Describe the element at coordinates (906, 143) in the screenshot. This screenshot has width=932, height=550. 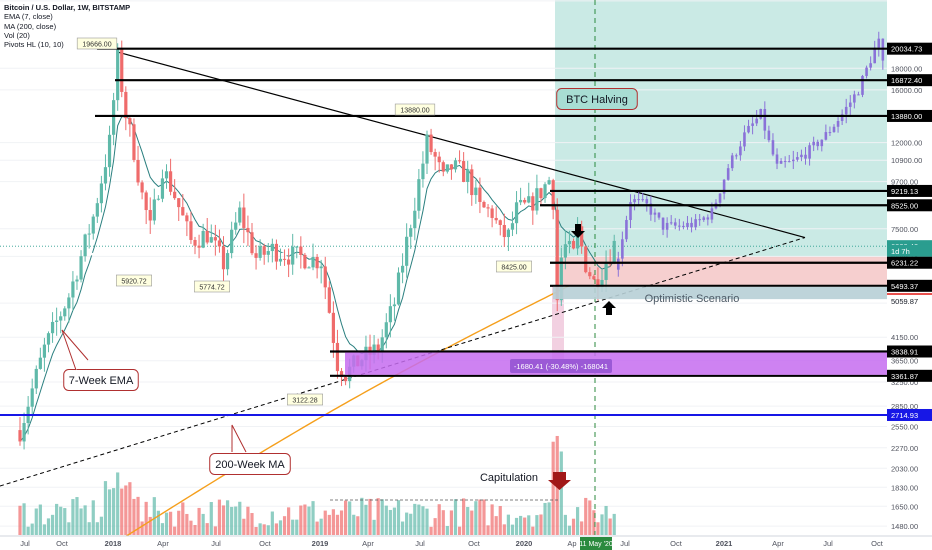
I see `y-tick-label: 12000.00` at that location.